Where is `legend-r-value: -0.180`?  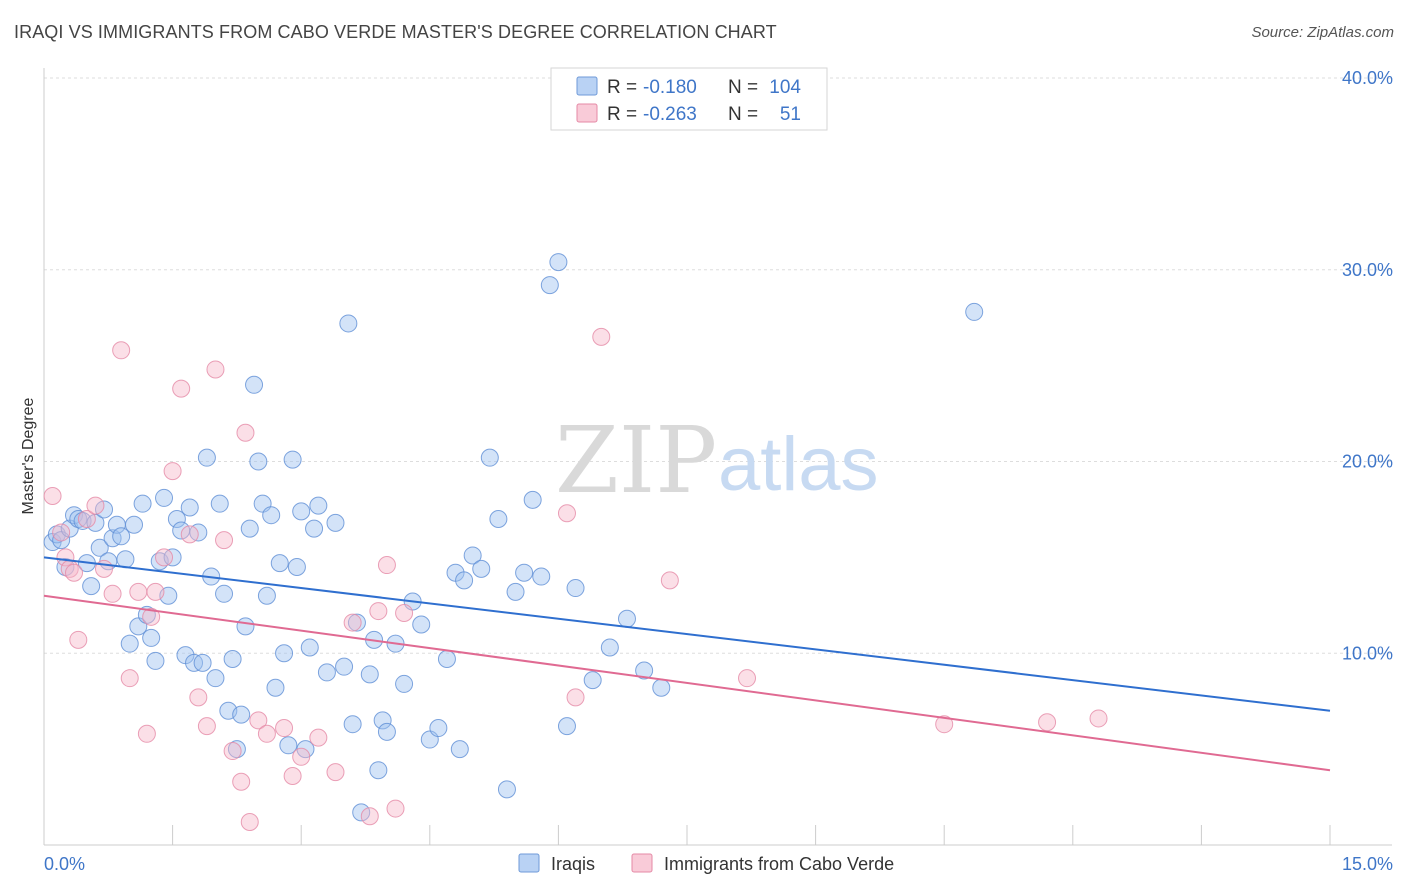
legend-r-value: -0.180 is located at coordinates (670, 87).